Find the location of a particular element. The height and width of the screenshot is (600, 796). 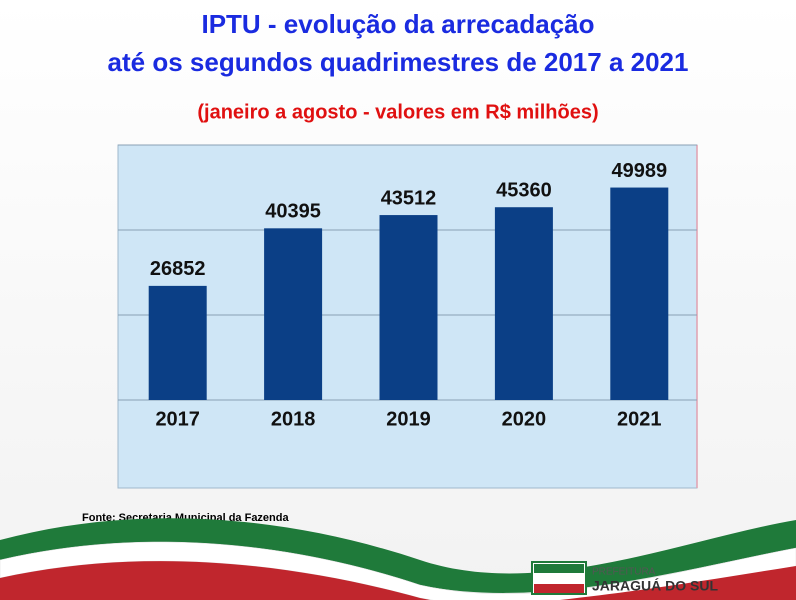

title-line: IPTU - evolução da arrecadação is located at coordinates (397, 24).